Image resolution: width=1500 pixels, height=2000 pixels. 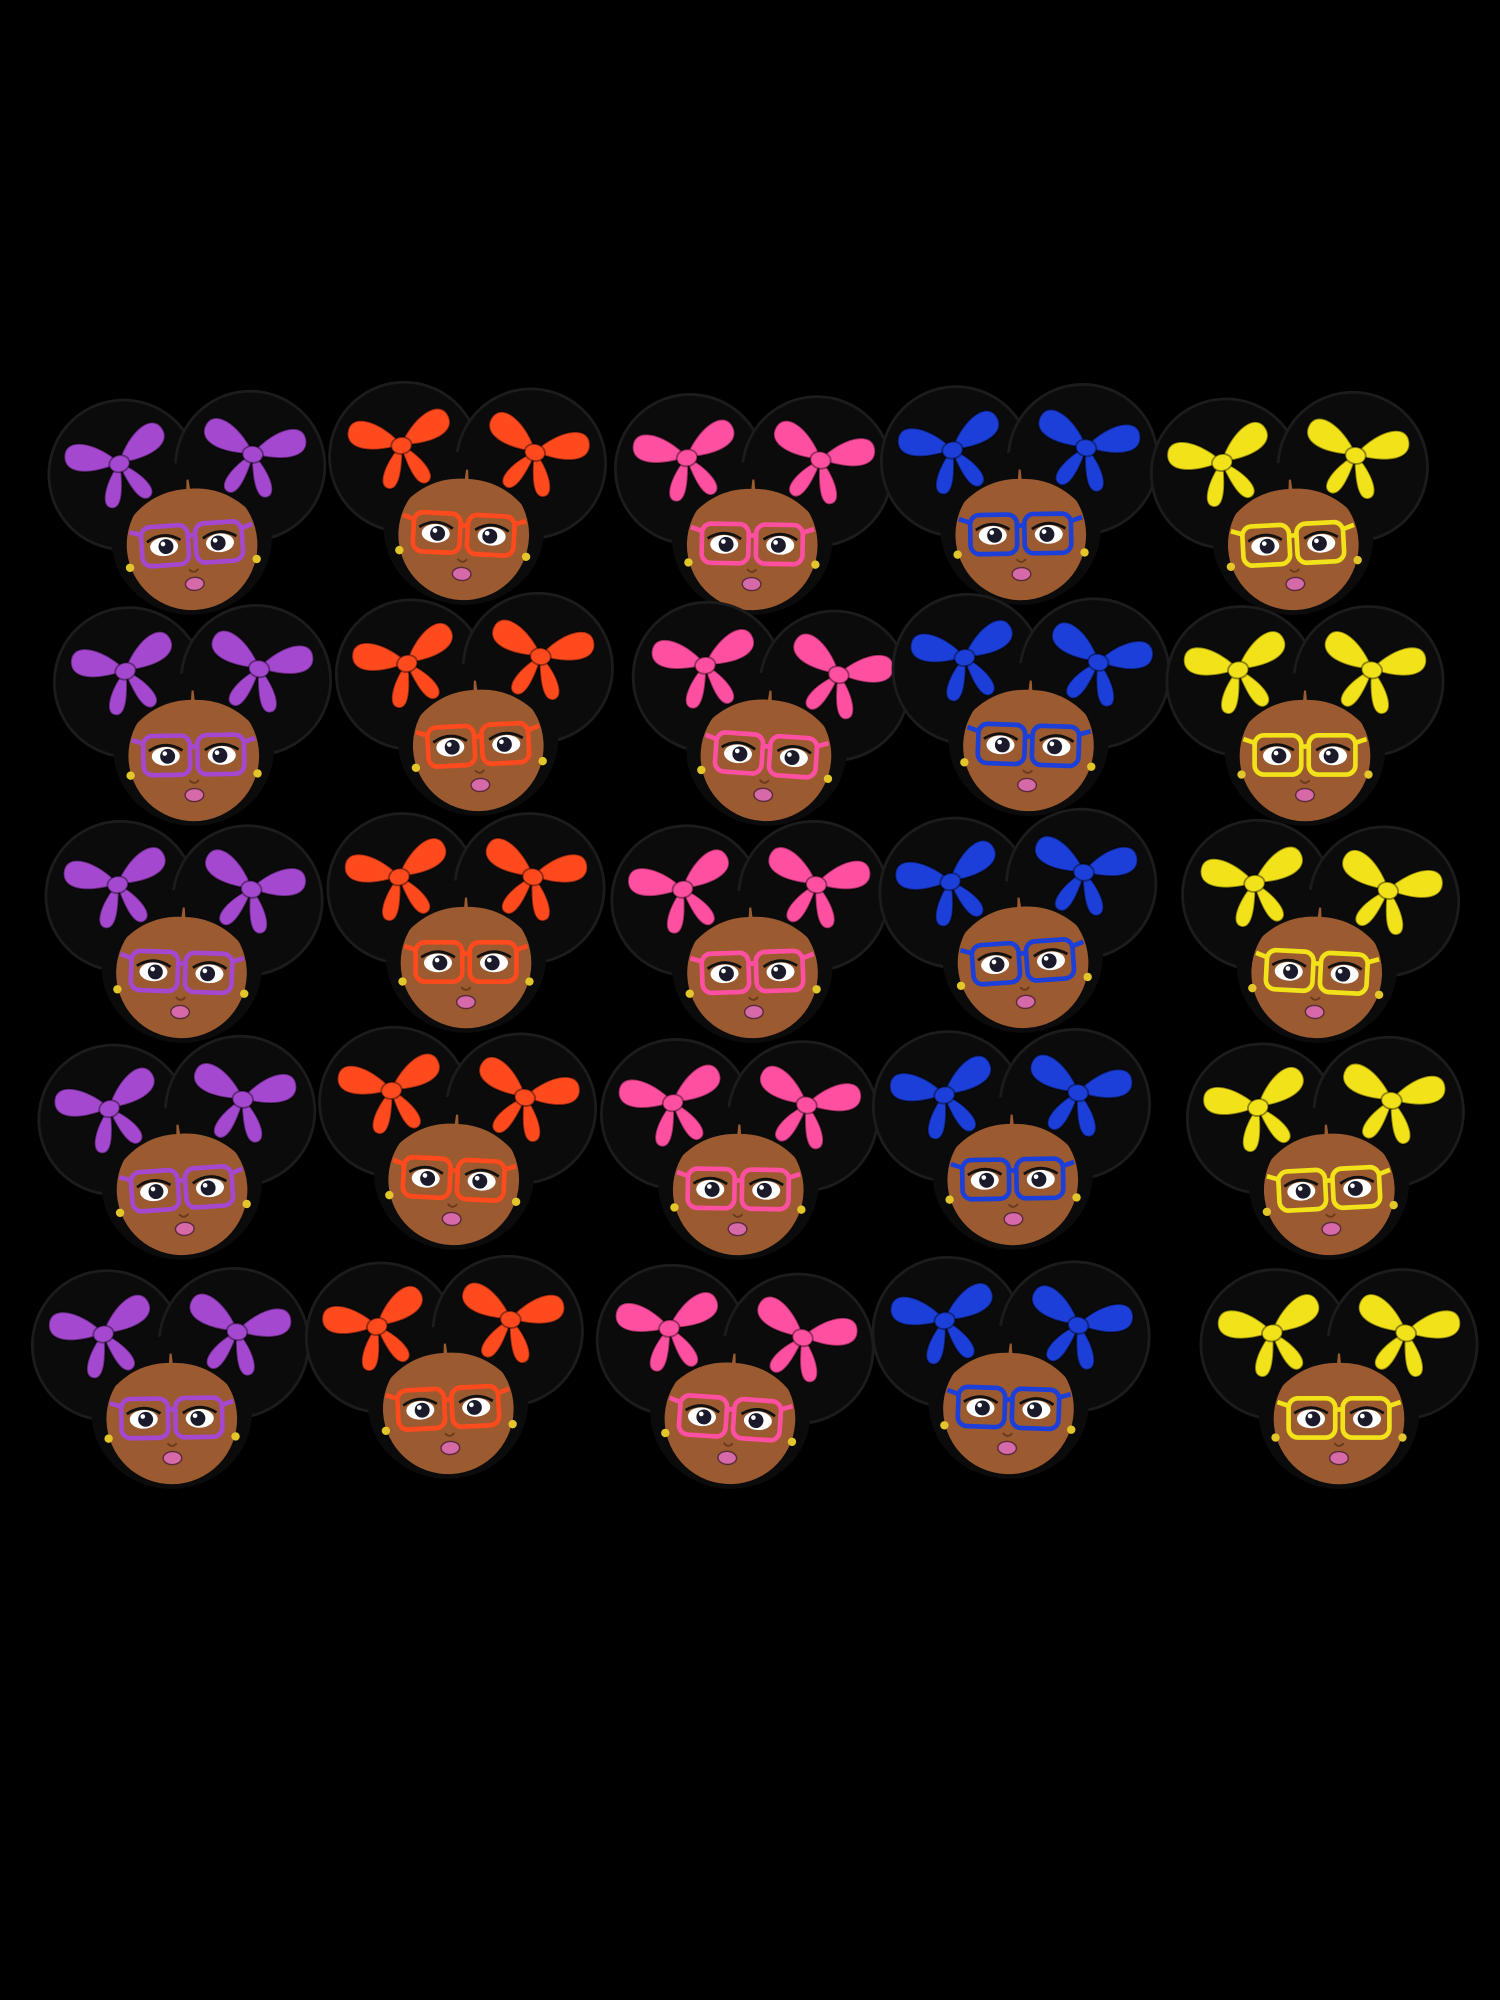 I want to click on bead-blue-r3, so click(x=1018, y=920).